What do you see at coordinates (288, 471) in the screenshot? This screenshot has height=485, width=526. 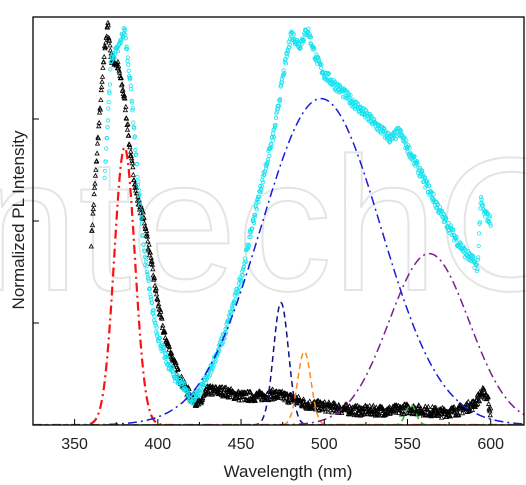 I see `x-axis-title: Wavelength (nm)` at bounding box center [288, 471].